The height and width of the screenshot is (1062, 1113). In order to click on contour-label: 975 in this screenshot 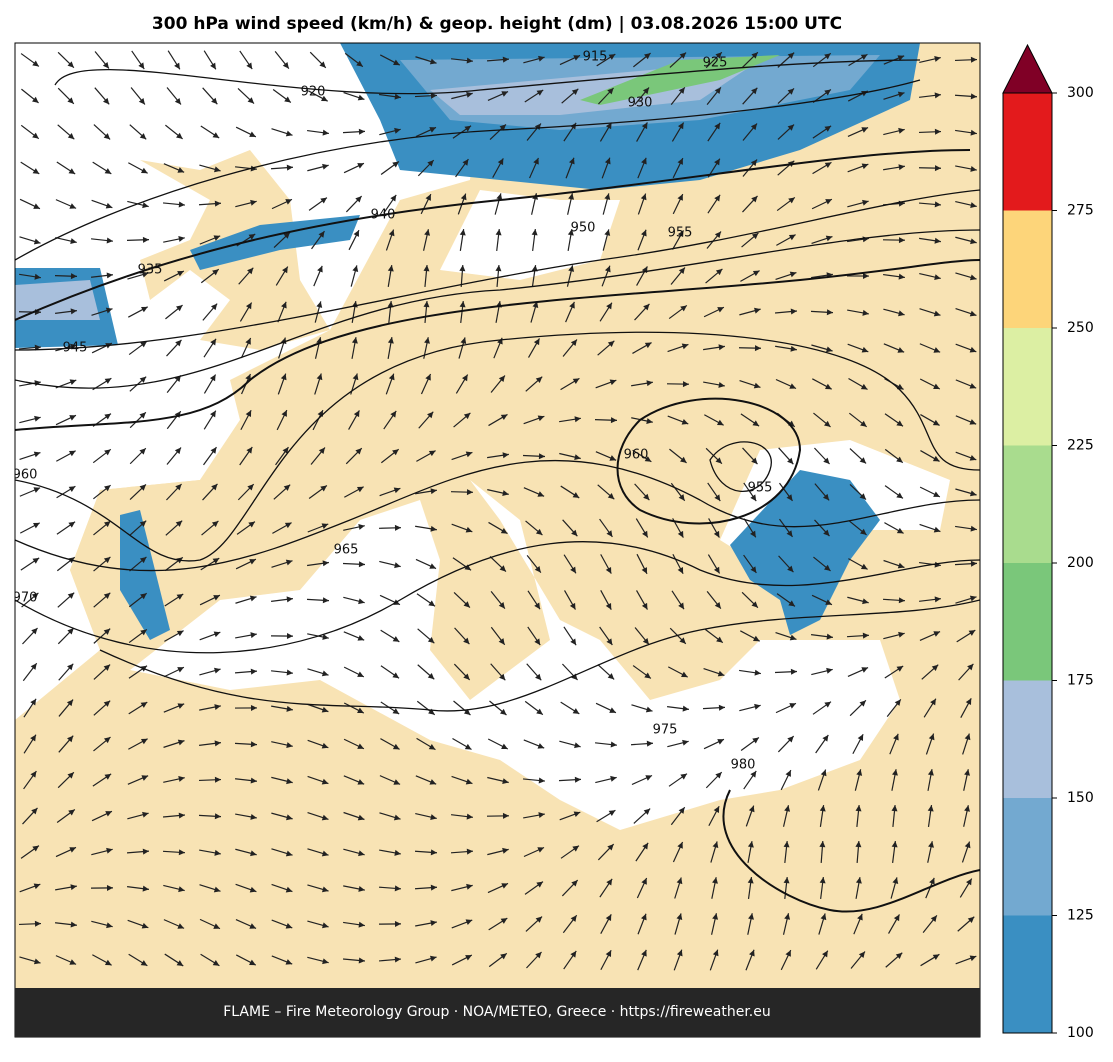, I will do `click(665, 730)`.